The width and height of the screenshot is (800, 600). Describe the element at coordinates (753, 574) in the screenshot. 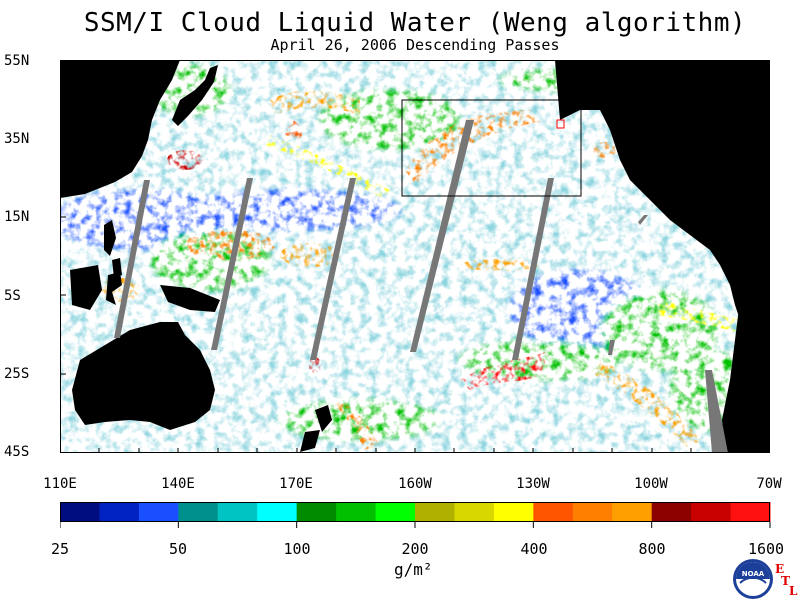

I see `noaa-logo-text: NOAA` at that location.